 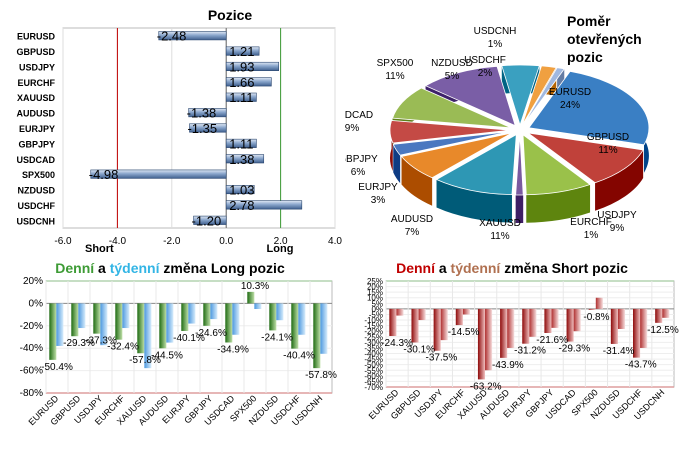 I want to click on data-label: -0.8%, so click(x=596, y=317).